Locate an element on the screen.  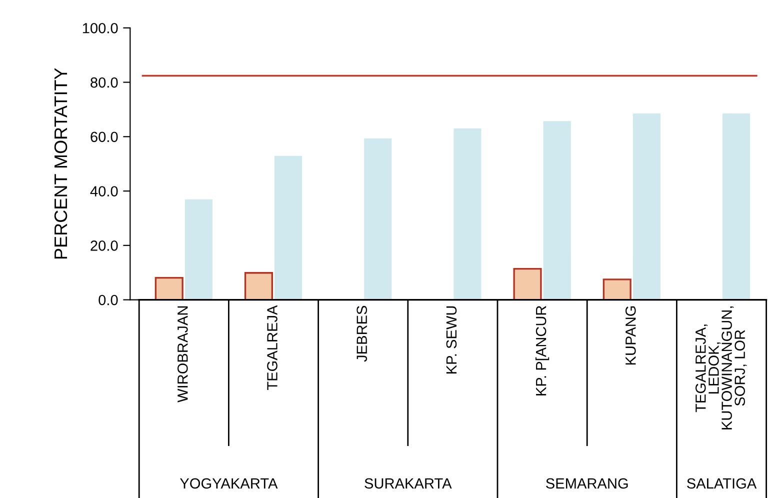
text: SEMARANG is located at coordinates (587, 483).